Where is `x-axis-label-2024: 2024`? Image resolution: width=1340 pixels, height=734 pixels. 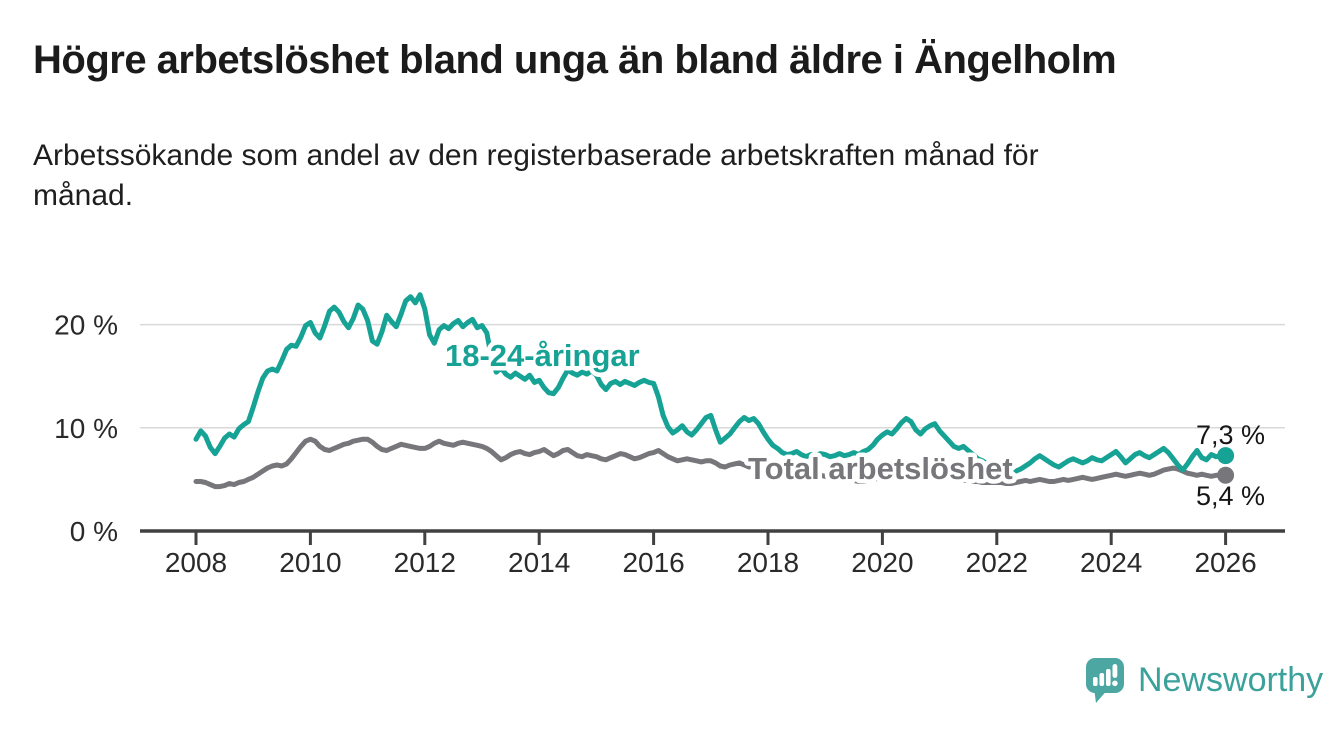 x-axis-label-2024: 2024 is located at coordinates (1111, 562).